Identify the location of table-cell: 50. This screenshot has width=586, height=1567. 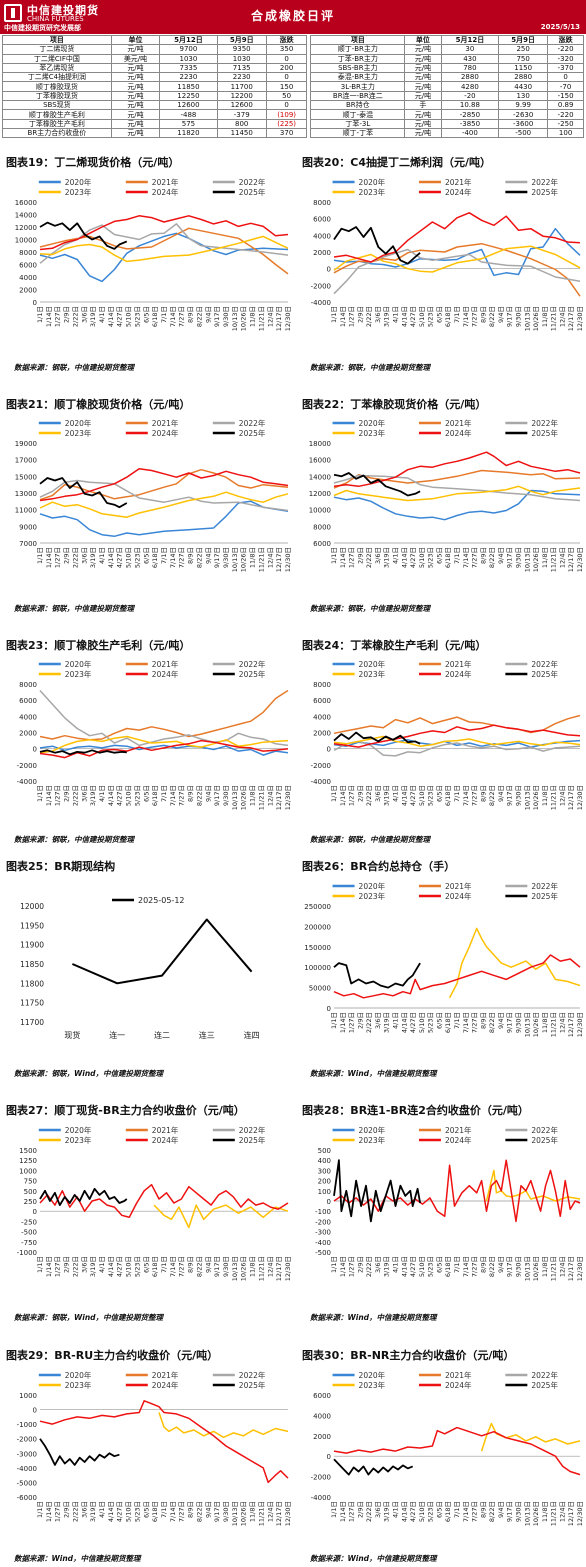
(286, 96).